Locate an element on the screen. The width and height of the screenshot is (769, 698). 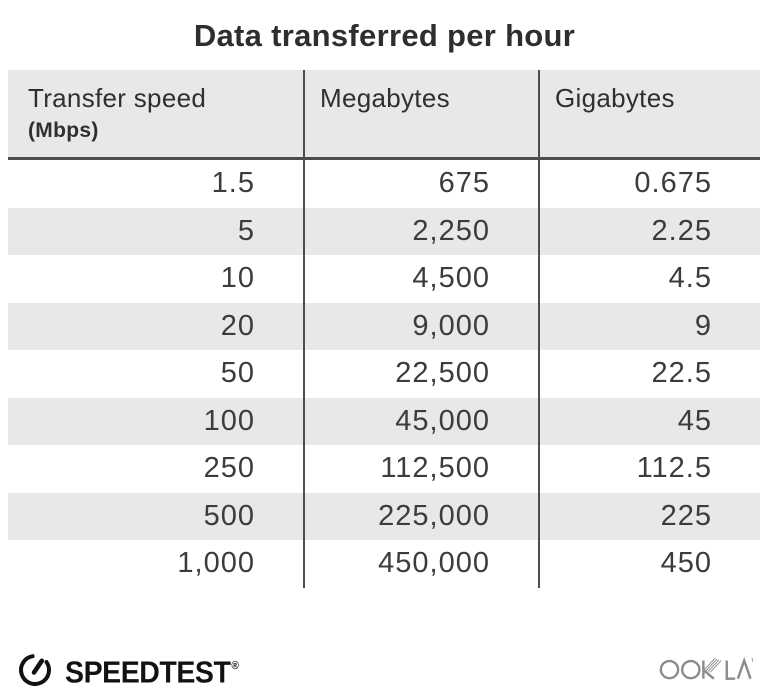
cell-gigabytes: 22.5 is located at coordinates (649, 374).